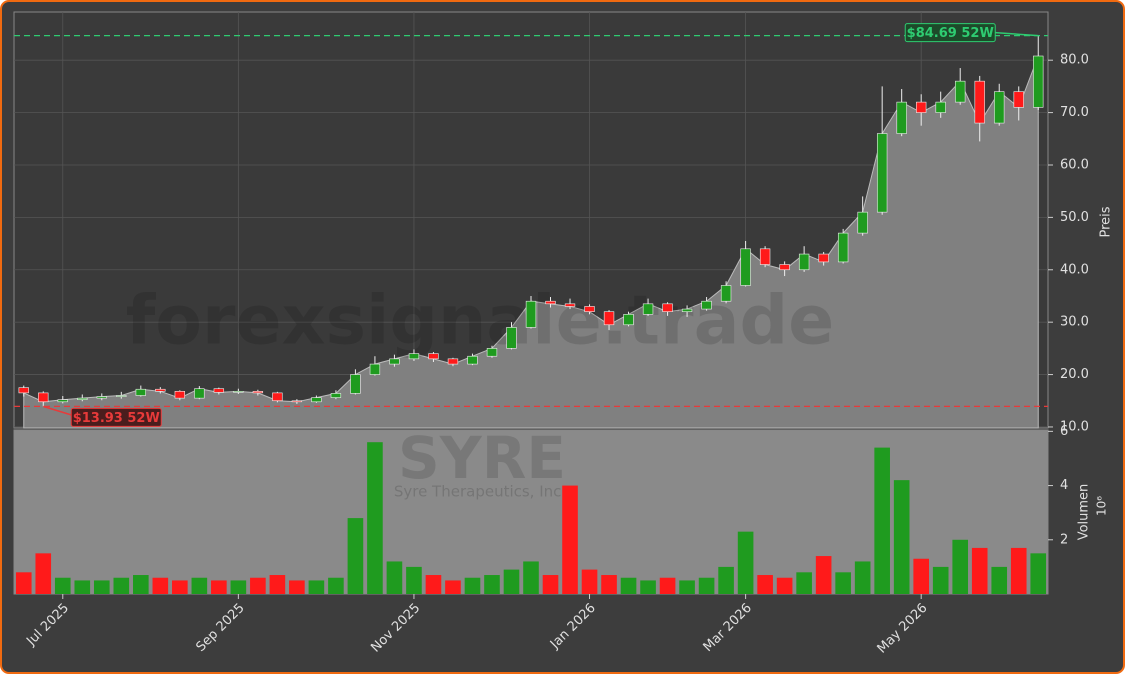 This screenshot has height=674, width=1125. What do you see at coordinates (1074, 164) in the screenshot?
I see `y-tick-label: 60.0` at bounding box center [1074, 164].